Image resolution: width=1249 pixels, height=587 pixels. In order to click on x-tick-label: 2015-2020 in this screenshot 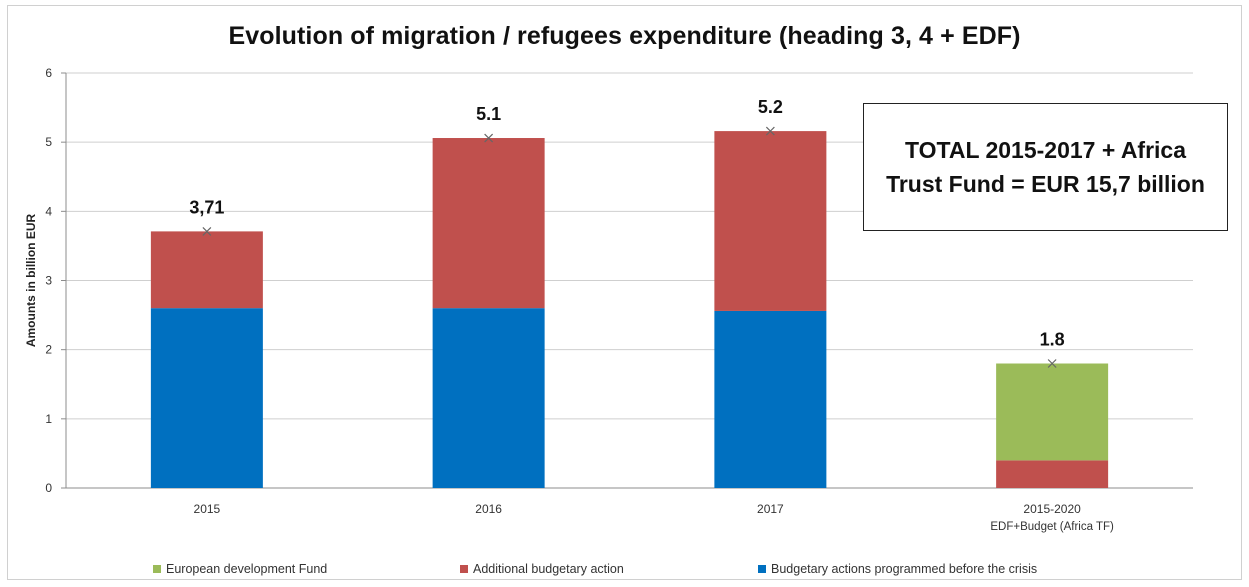, I will do `click(1052, 509)`.